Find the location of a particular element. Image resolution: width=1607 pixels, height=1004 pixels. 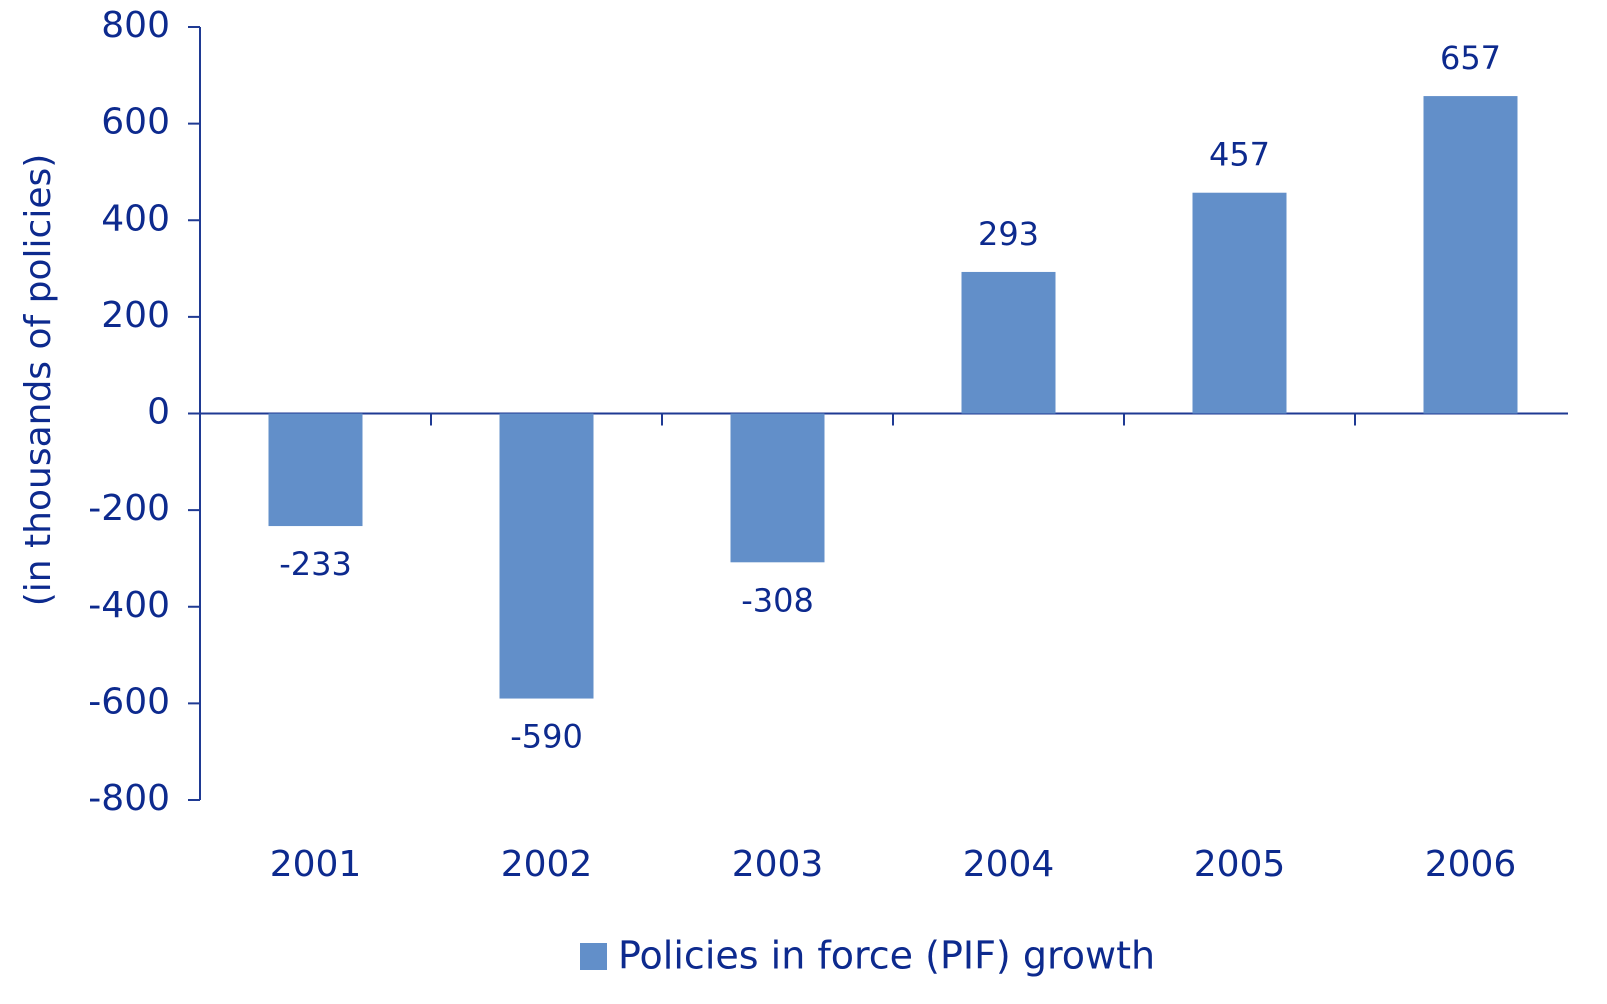

x-tick-label: 2004 is located at coordinates (1009, 864).